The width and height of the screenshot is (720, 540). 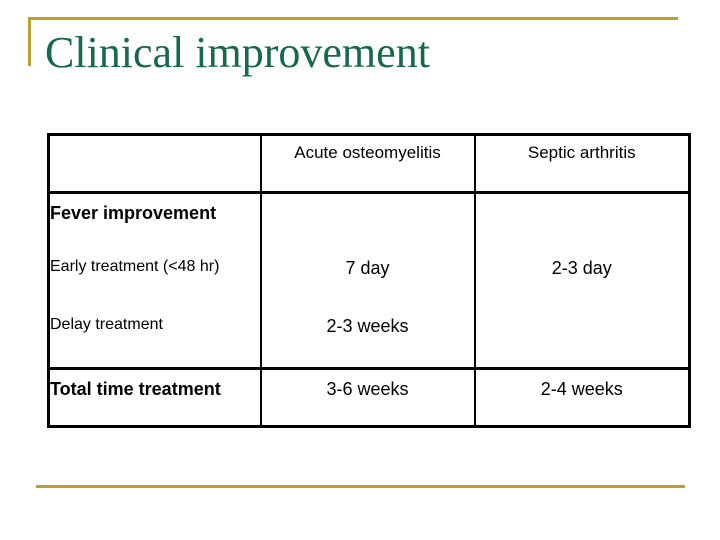 I want to click on cell-delay-acute: 2-3 weeks, so click(x=367, y=337).